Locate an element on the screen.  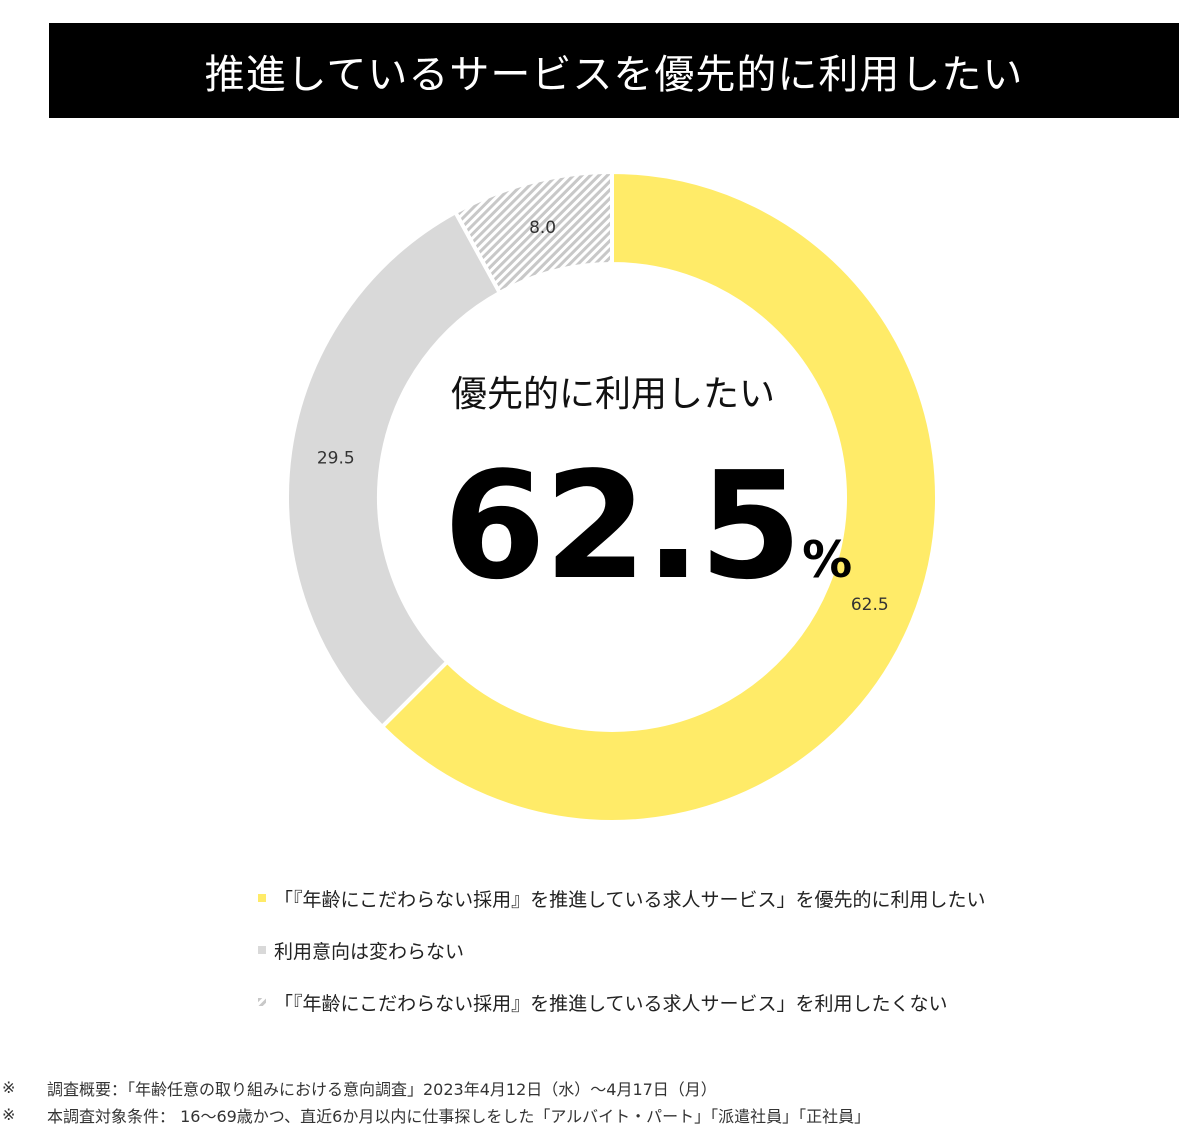
center-value: 62.5% is located at coordinates (647, 526).